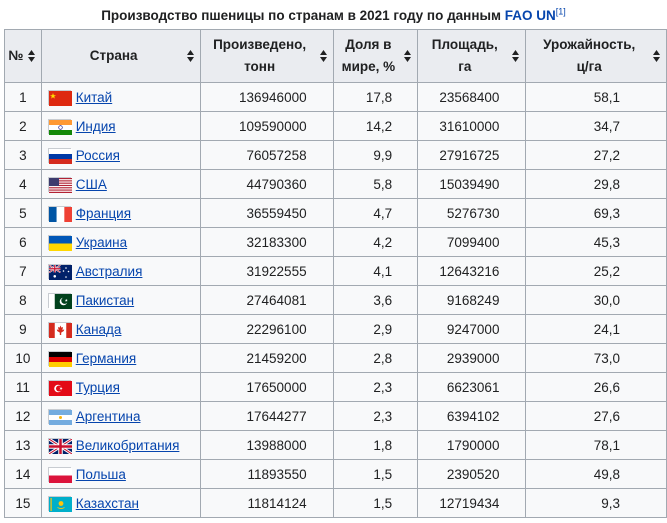  Describe the element at coordinates (375, 213) in the screenshot. I see `cell-share: 4,7` at that location.